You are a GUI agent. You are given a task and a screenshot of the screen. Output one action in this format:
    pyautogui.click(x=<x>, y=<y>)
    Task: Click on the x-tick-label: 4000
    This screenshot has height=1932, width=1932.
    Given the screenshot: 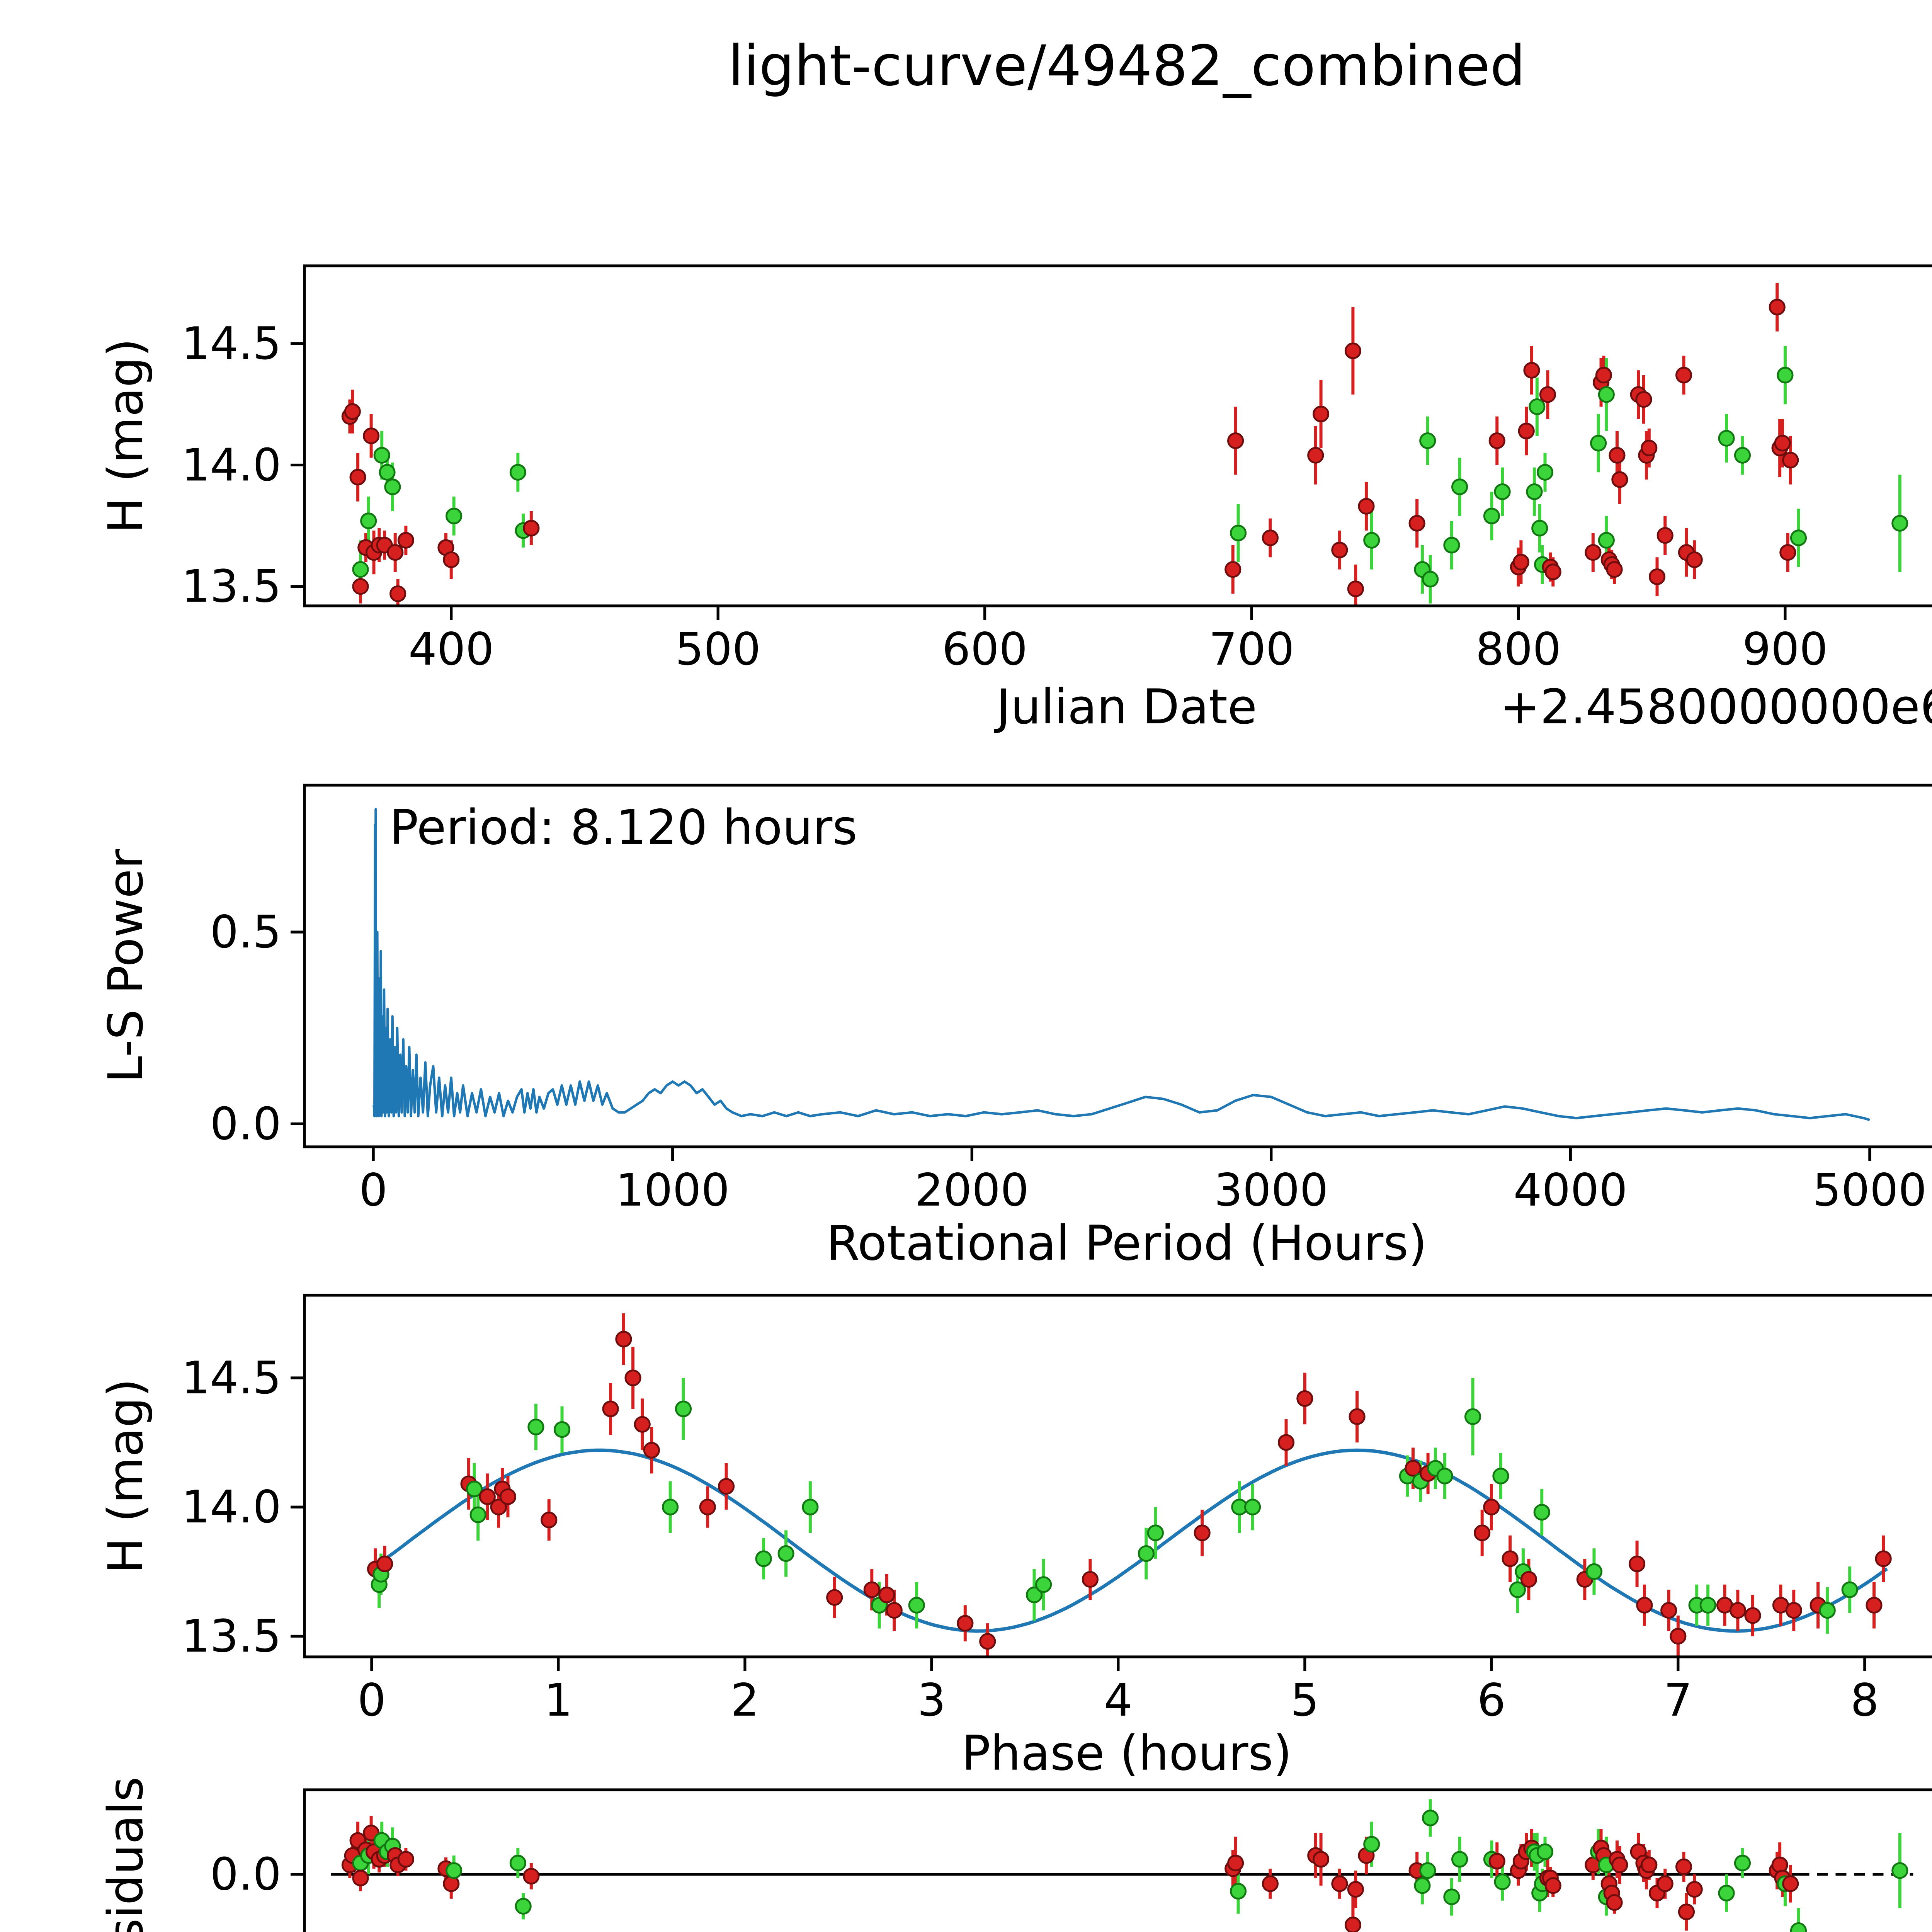 What is the action you would take?
    pyautogui.click(x=1571, y=1190)
    